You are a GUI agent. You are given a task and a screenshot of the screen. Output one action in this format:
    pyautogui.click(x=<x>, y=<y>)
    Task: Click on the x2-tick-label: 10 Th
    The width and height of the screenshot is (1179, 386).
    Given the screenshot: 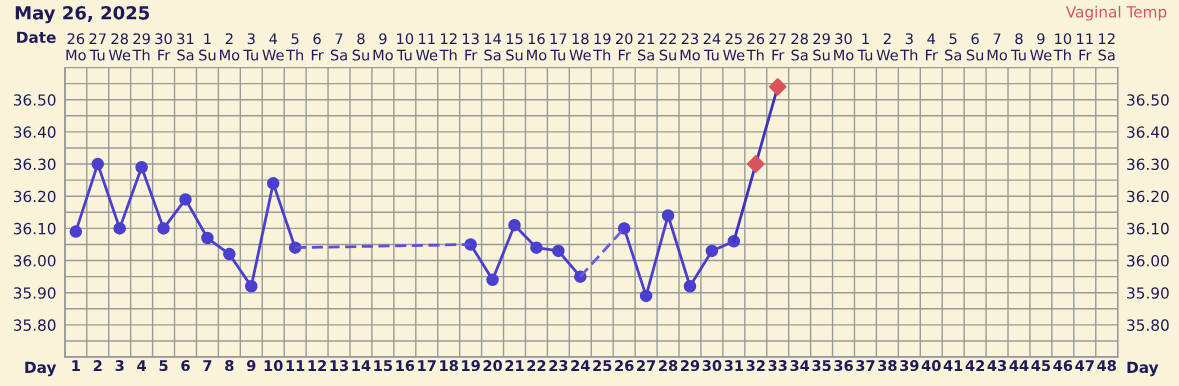 What is the action you would take?
    pyautogui.click(x=1062, y=47)
    